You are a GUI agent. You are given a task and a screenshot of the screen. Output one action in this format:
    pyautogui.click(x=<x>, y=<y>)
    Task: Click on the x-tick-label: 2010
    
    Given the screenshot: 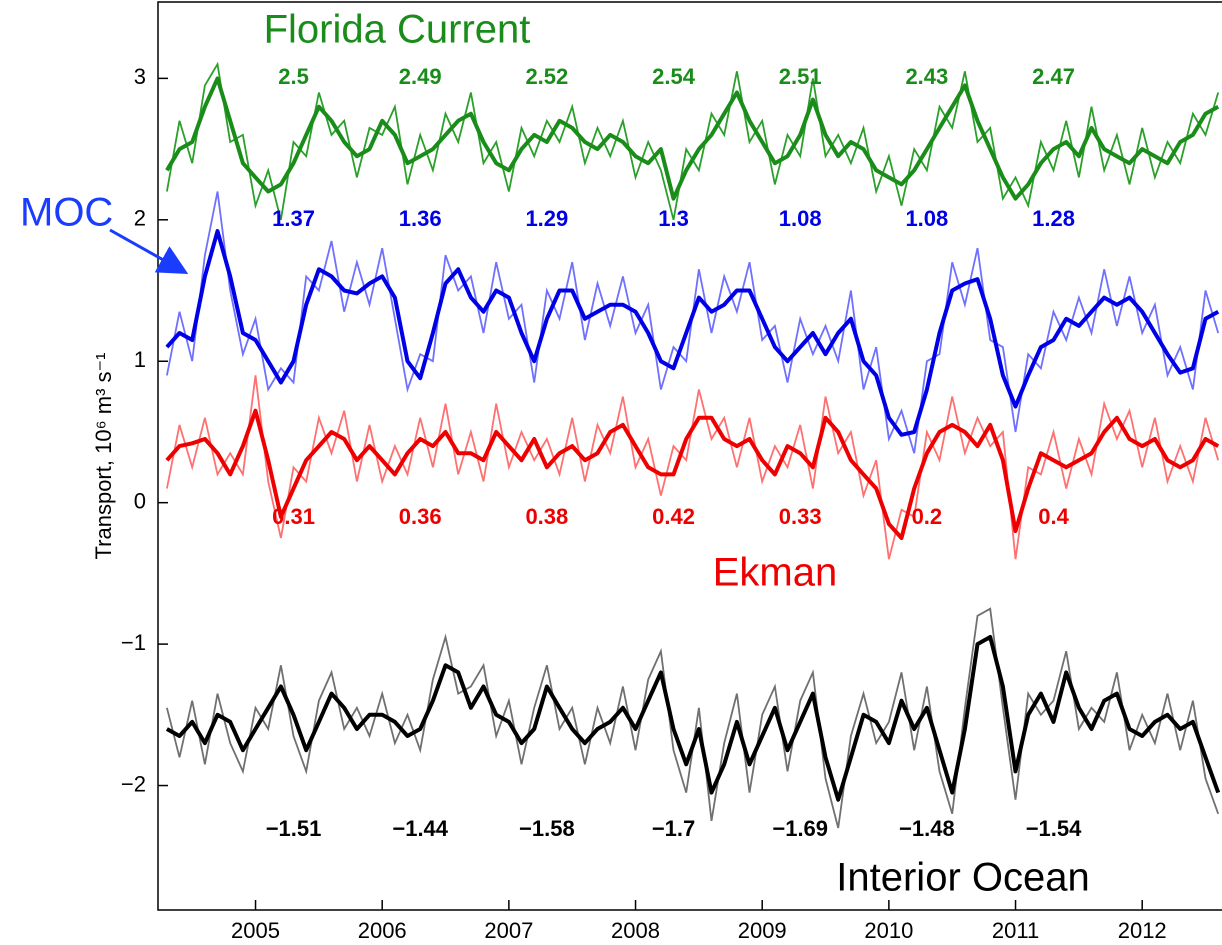 What is the action you would take?
    pyautogui.click(x=888, y=930)
    